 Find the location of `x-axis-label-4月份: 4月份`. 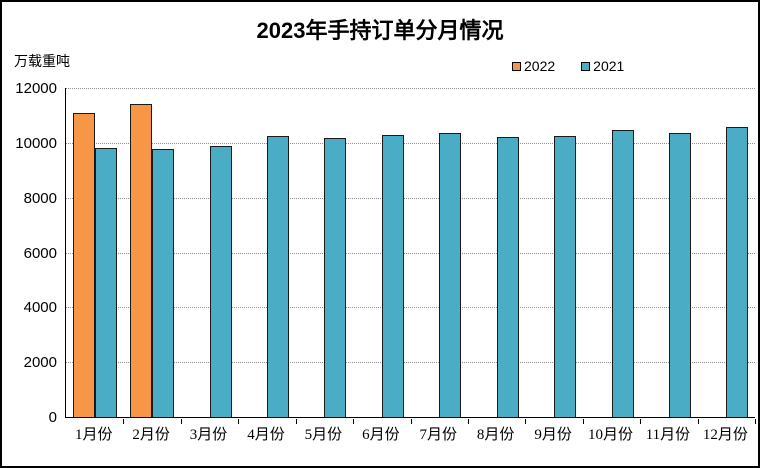

x-axis-label-4月份: 4月份 is located at coordinates (266, 435).